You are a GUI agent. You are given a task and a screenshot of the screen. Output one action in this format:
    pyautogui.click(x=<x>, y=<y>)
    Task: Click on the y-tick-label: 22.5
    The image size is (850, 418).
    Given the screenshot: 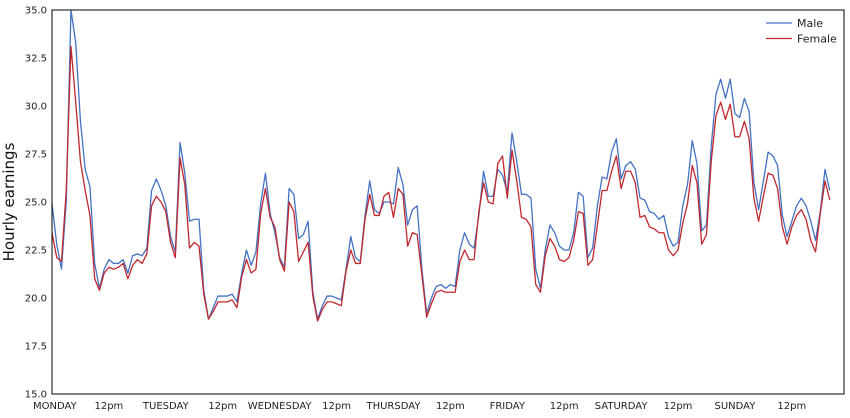 What is the action you would take?
    pyautogui.click(x=36, y=251)
    